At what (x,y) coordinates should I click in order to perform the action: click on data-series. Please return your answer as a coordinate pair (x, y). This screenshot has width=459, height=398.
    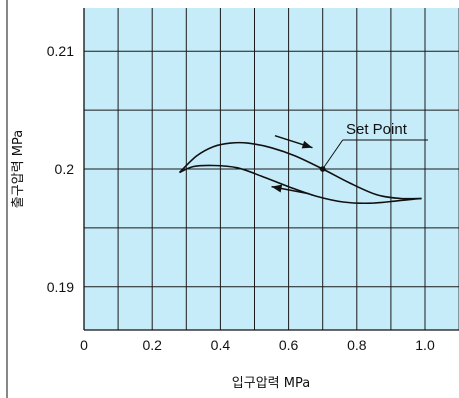
    Looking at the image, I should click on (300, 173).